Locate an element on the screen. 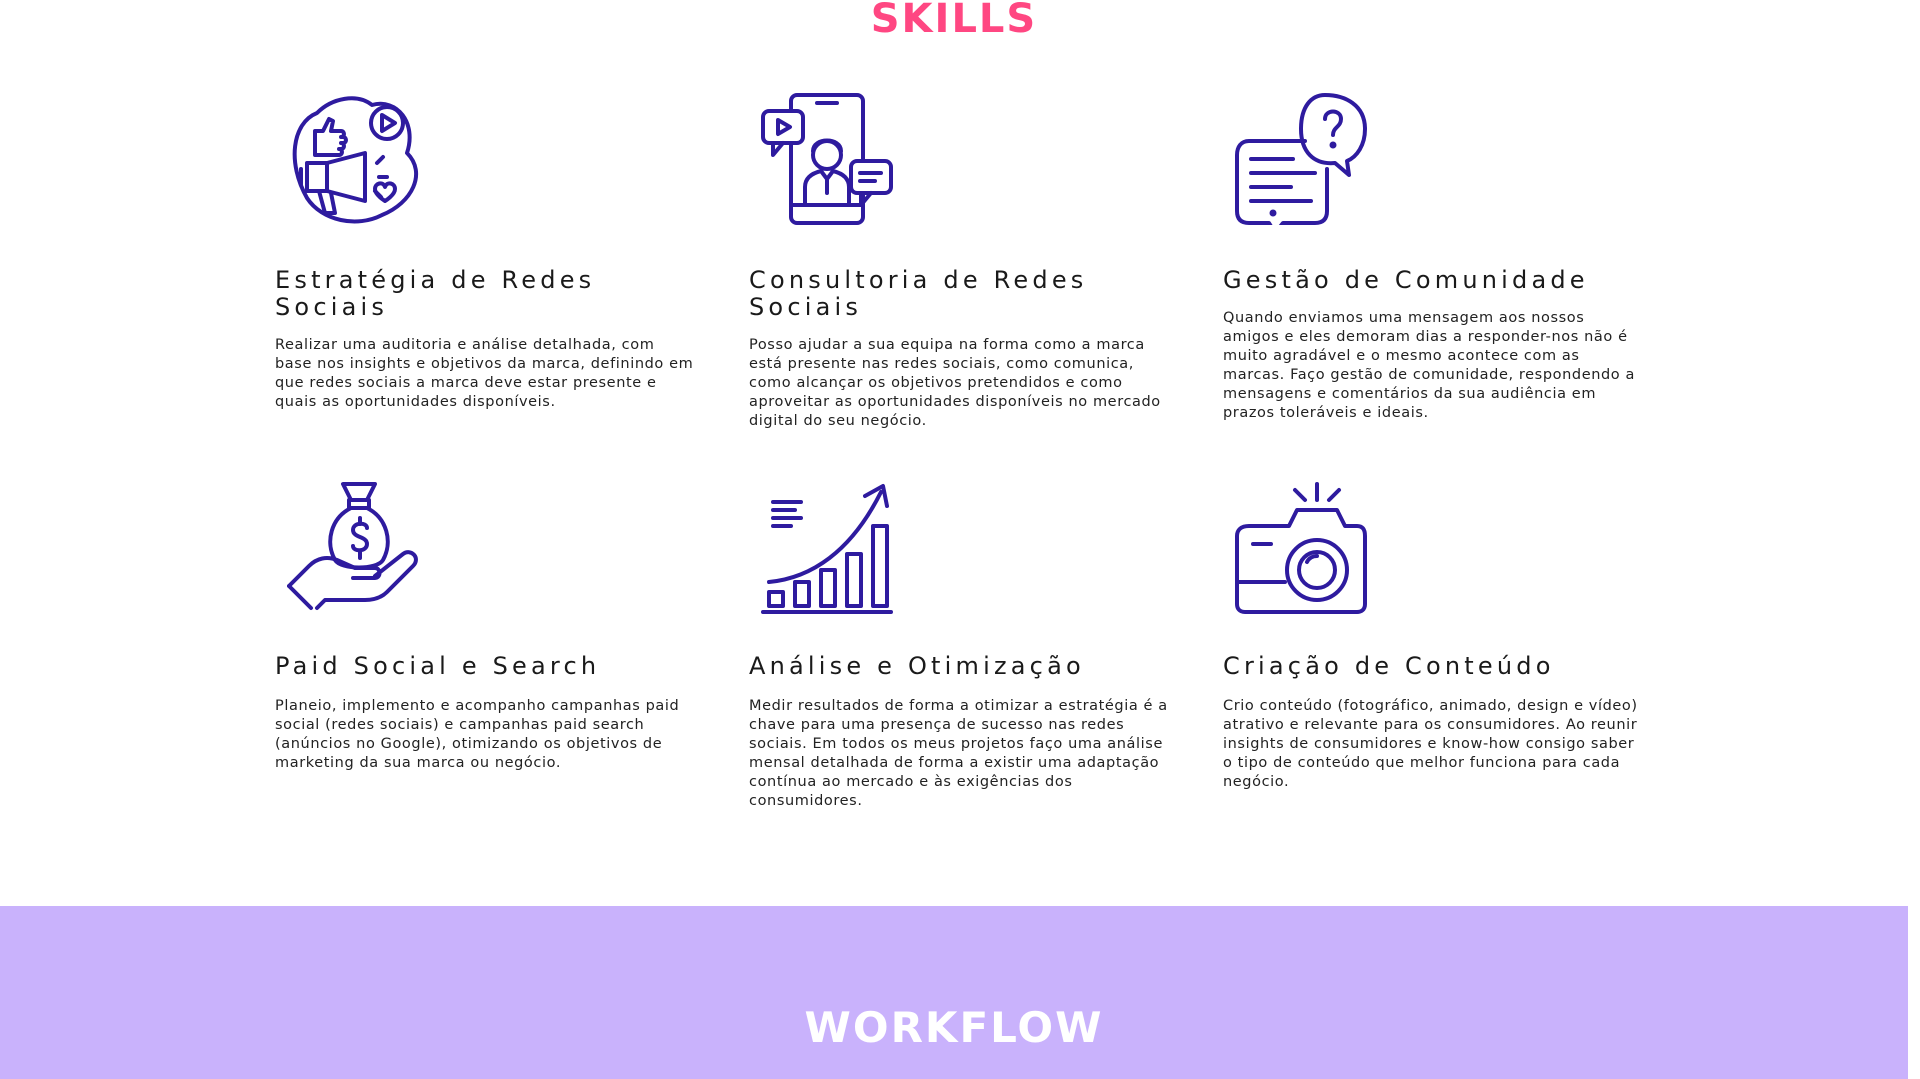  skill-heading: Estratégia de Redes Sociais is located at coordinates (435, 293).